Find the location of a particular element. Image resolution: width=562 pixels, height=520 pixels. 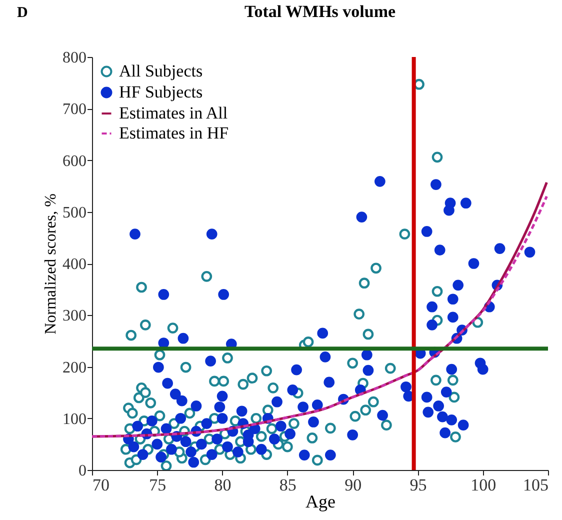

x-tick-label: 85 is located at coordinates (287, 485).